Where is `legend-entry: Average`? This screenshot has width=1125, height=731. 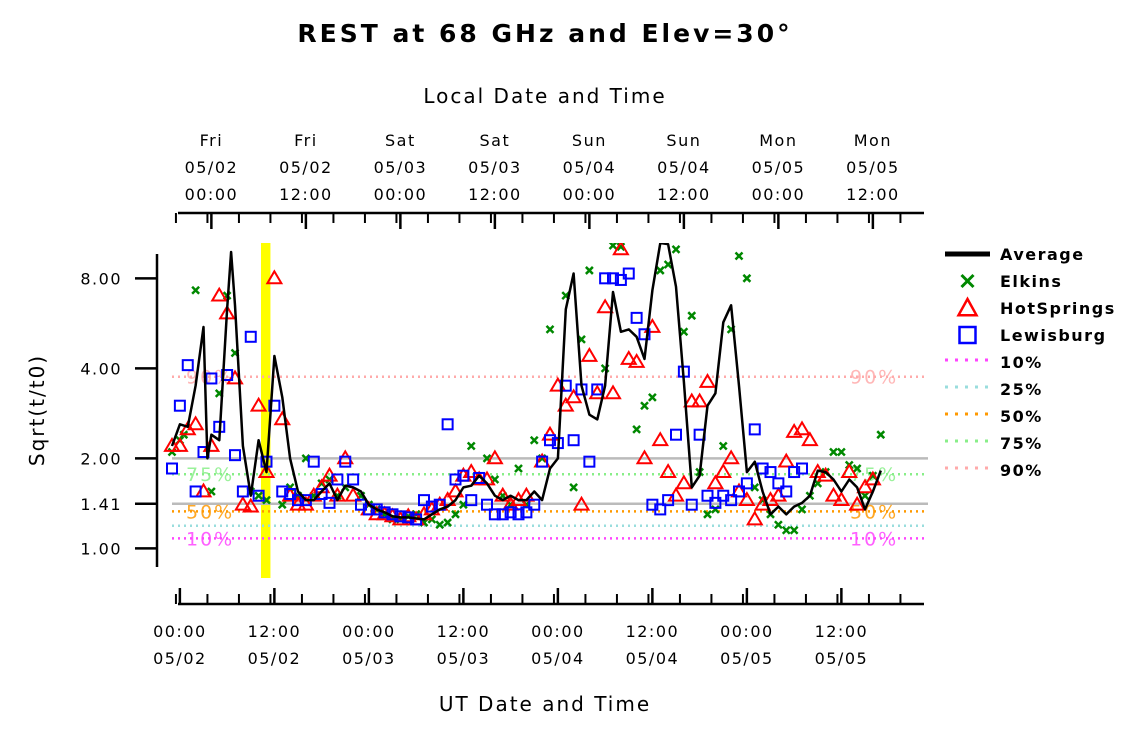
legend-entry: Average is located at coordinates (1014, 254).